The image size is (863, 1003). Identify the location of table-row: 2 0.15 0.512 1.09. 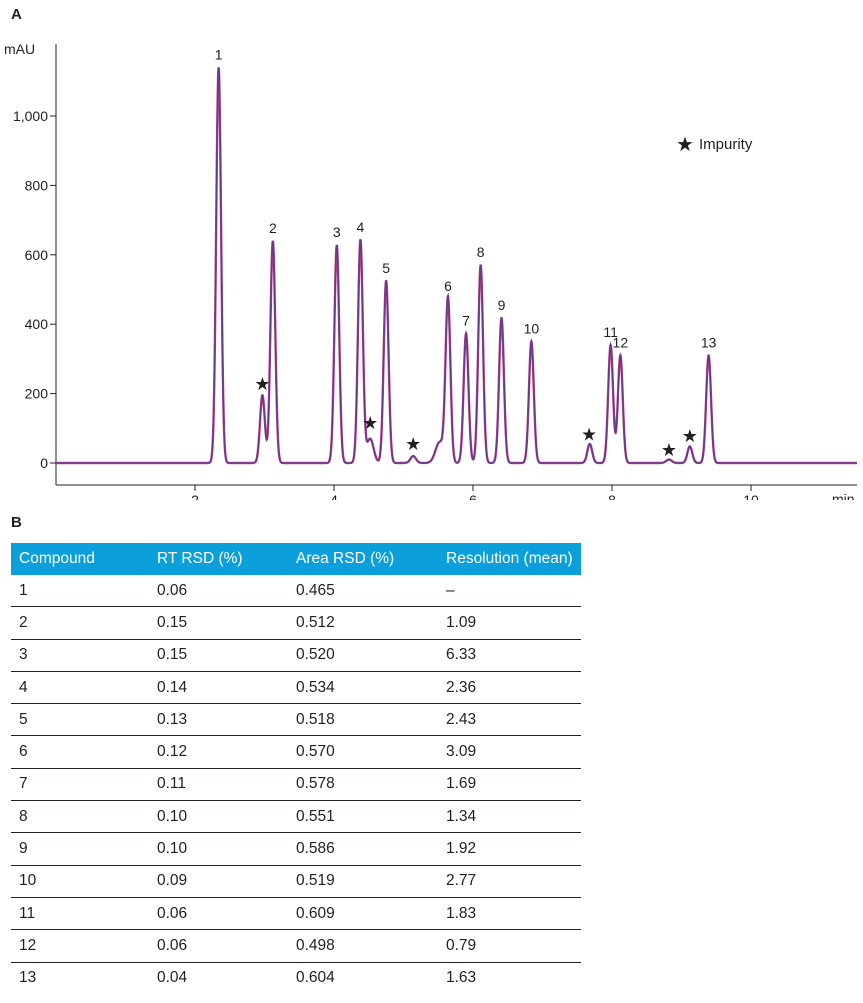
(296, 623).